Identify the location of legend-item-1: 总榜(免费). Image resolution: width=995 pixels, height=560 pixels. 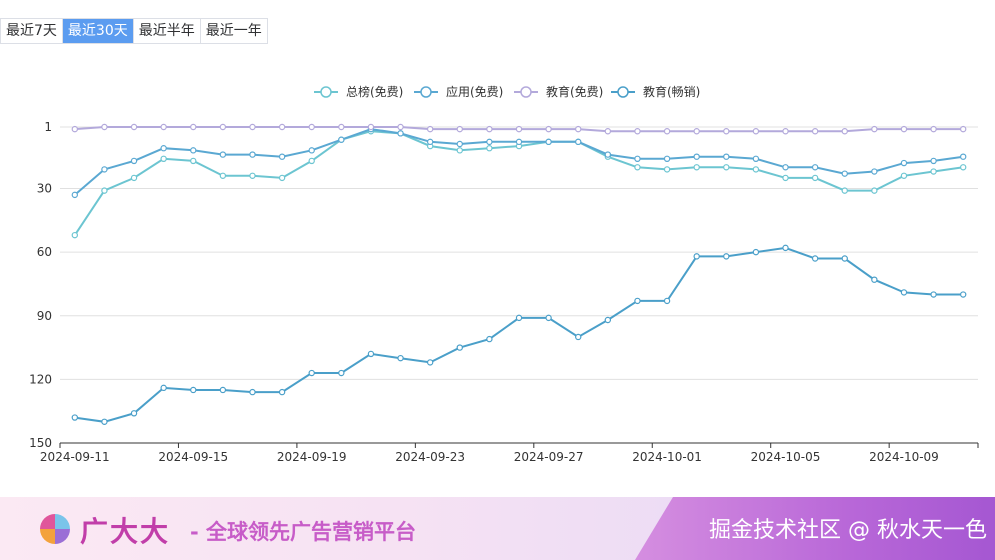
(358, 91).